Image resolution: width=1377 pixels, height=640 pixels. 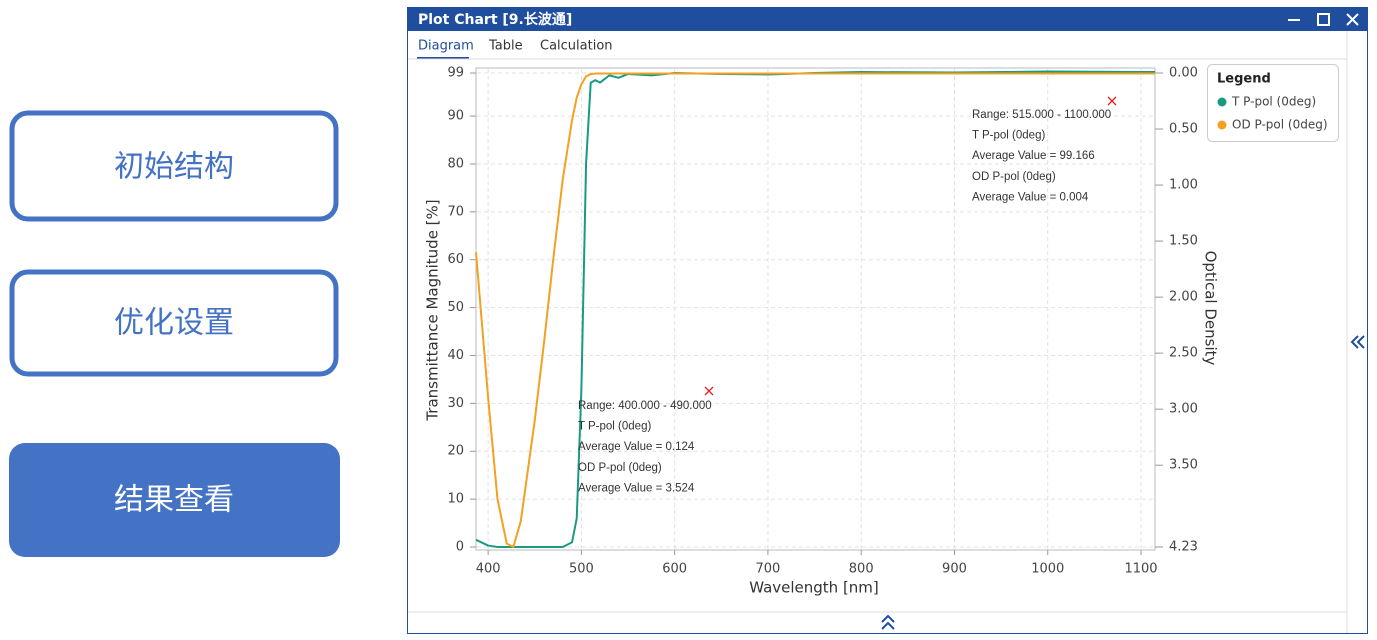 I want to click on annotation-text: Average Value = 0.004, so click(x=1030, y=197).